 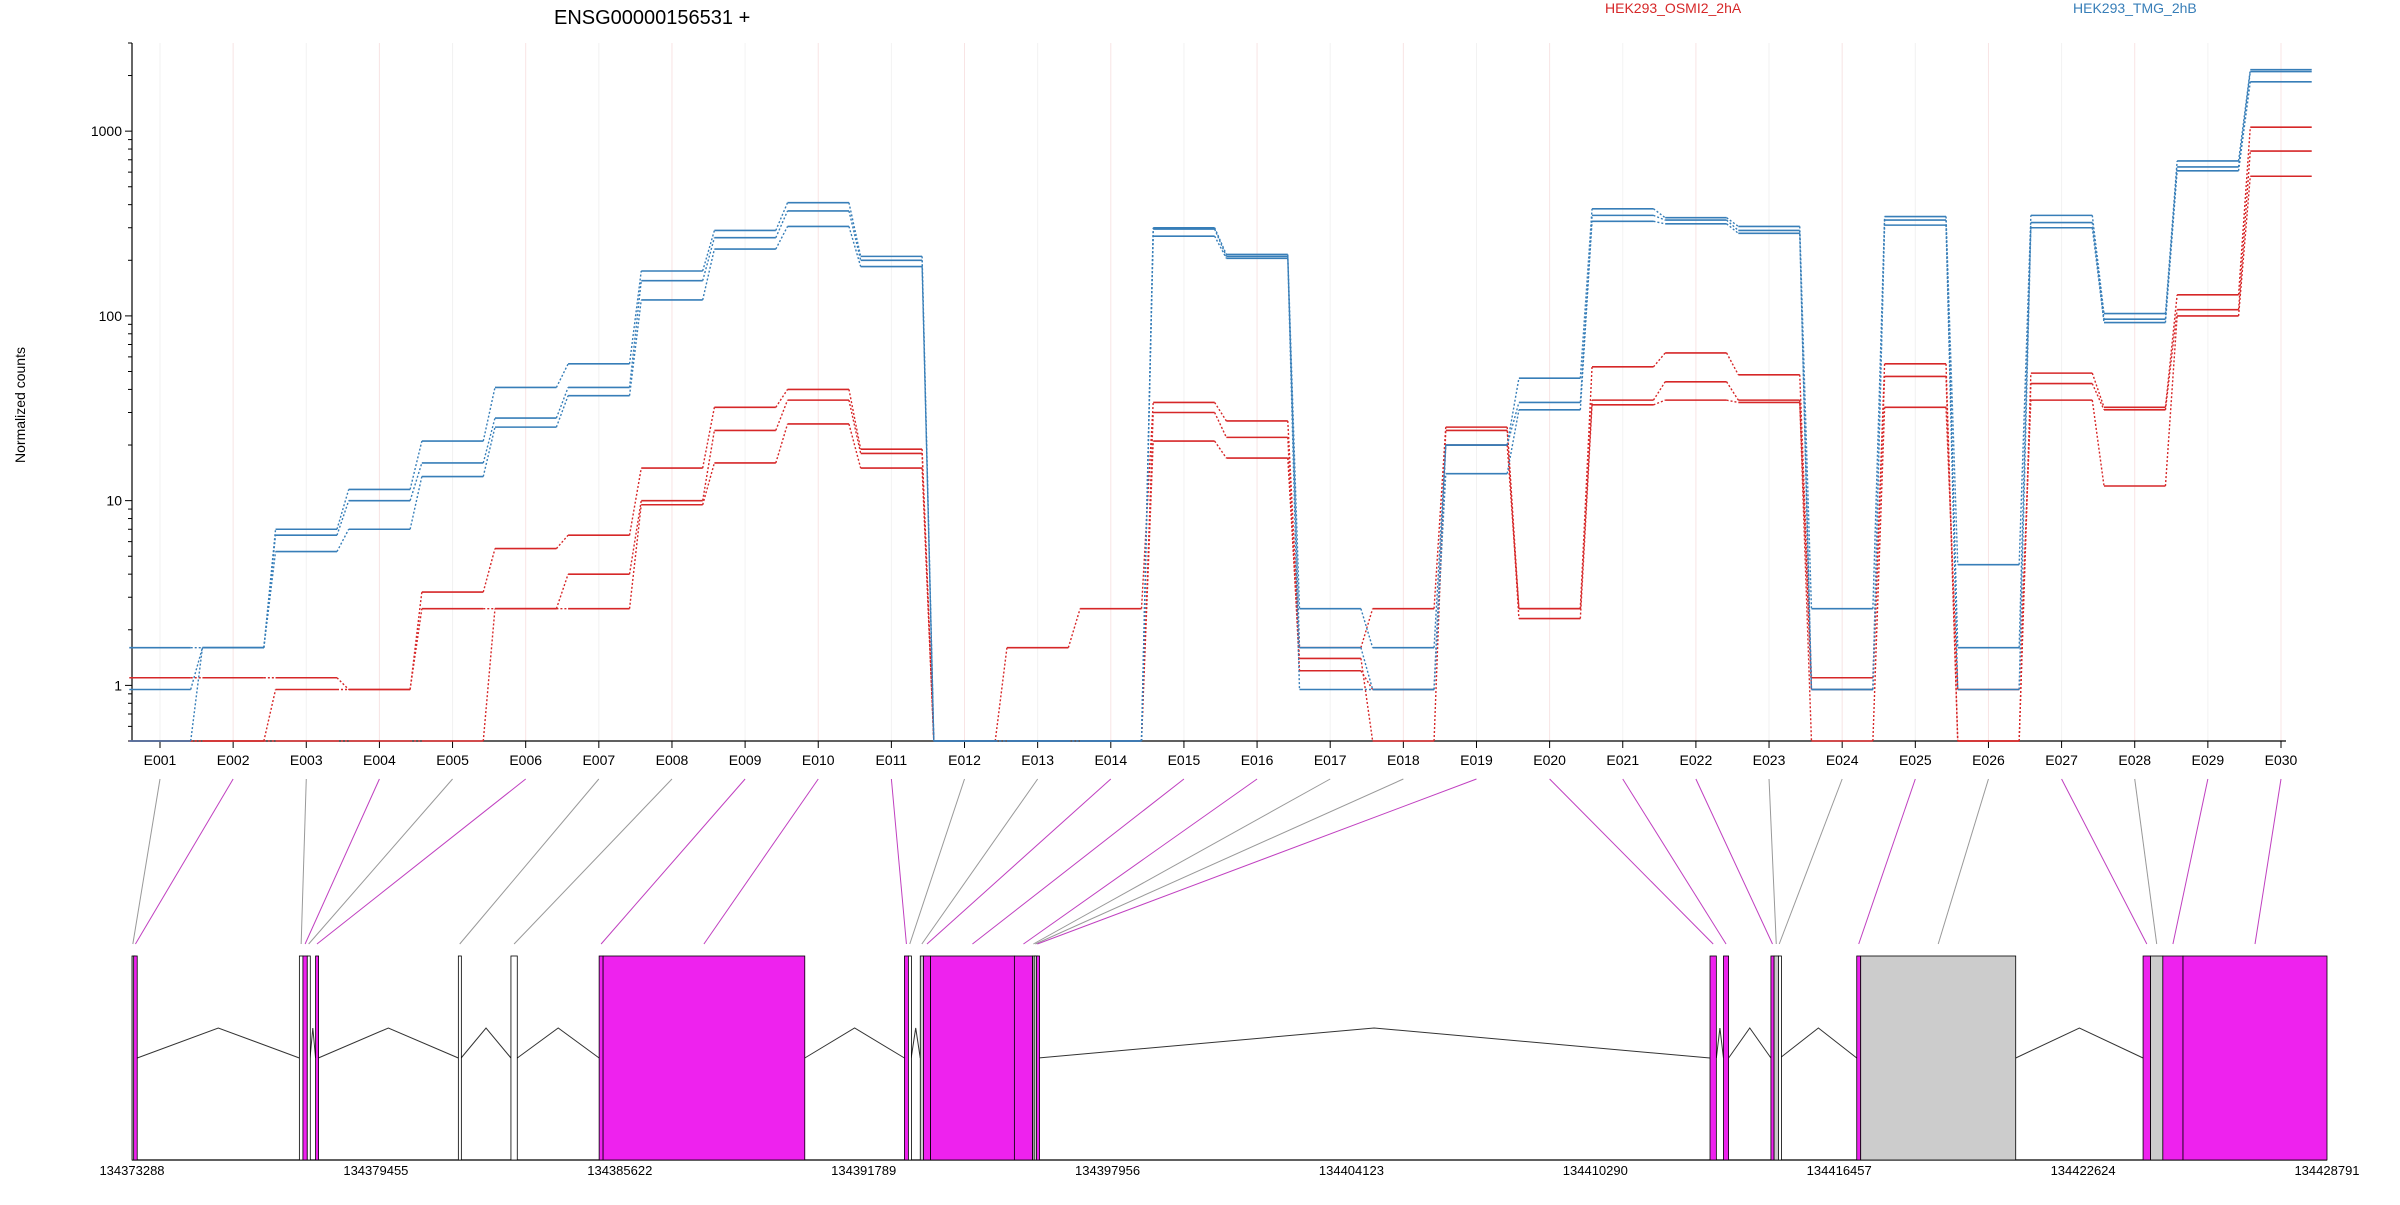 I want to click on exon-box-E009, so click(x=601, y=1058).